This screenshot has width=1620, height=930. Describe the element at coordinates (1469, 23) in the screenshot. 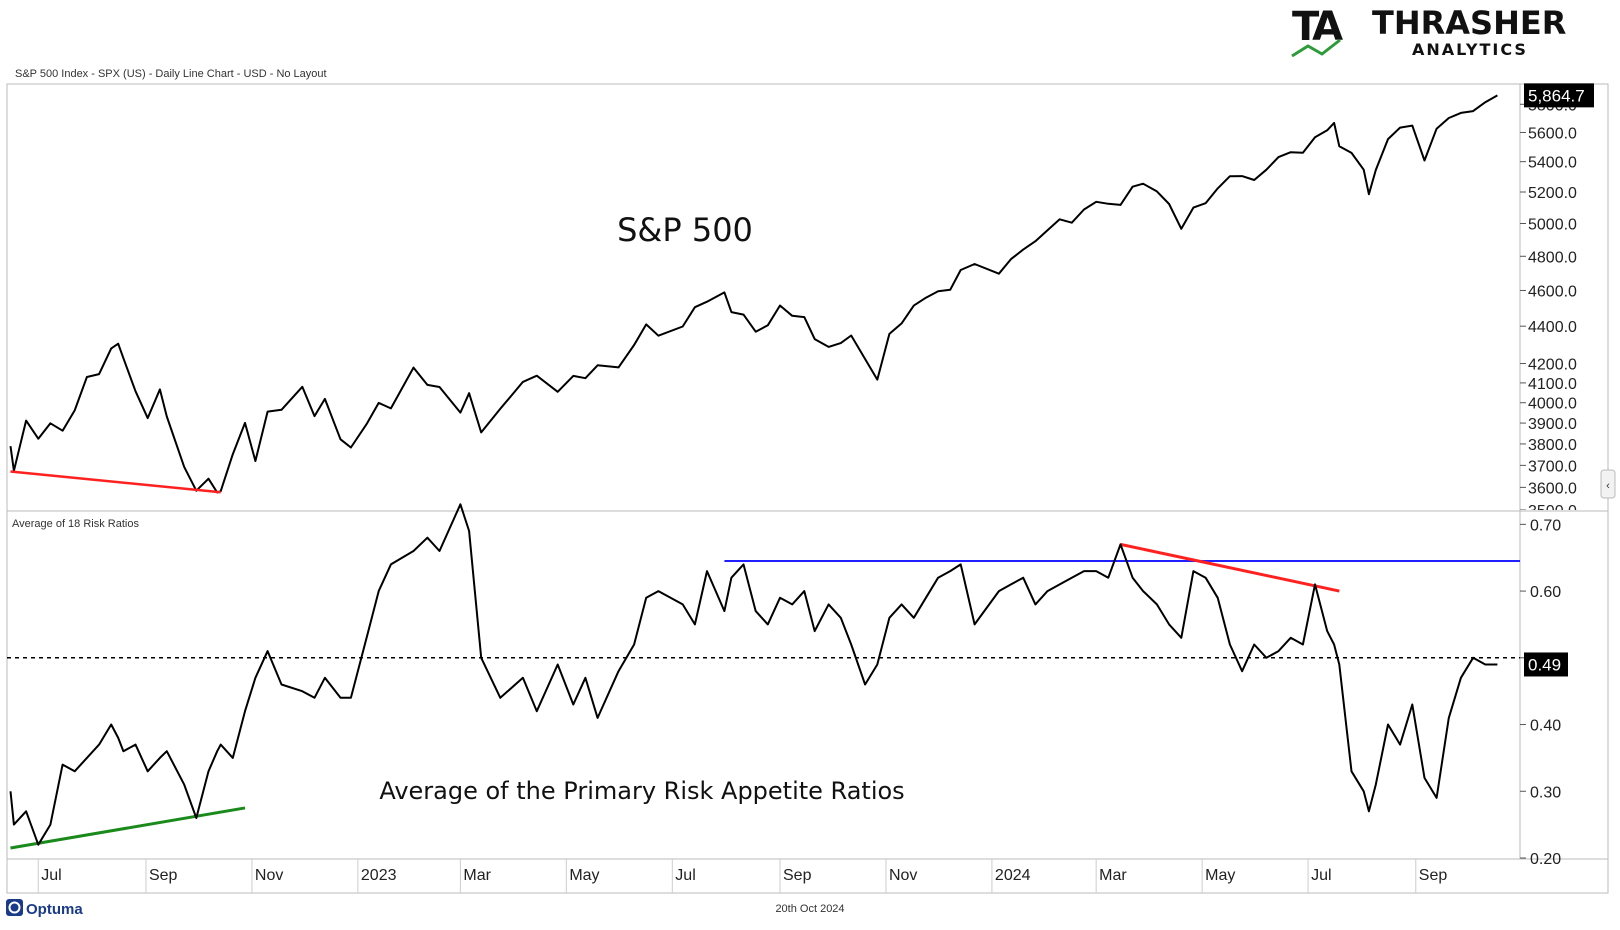

I see `logo-name: THRASHER` at that location.